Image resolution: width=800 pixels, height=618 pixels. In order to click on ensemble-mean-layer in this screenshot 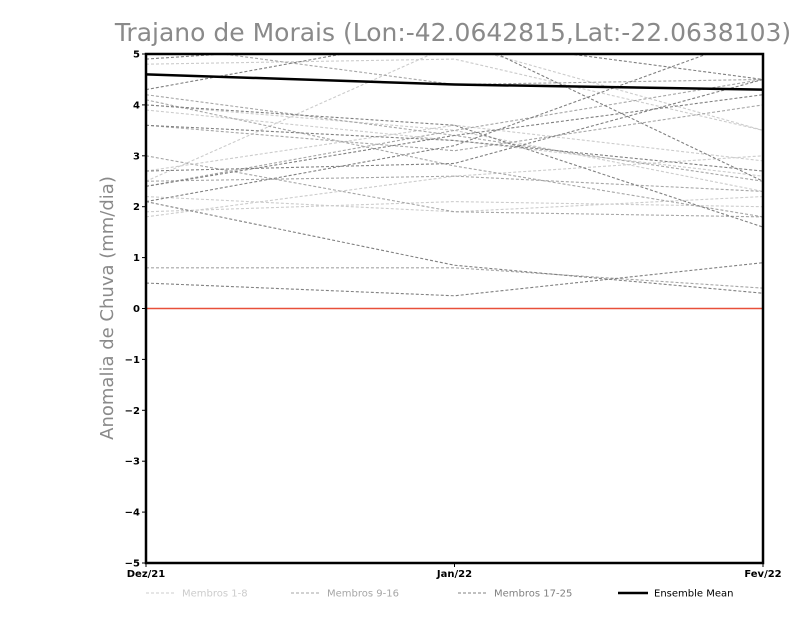, I will do `click(454, 82)`.